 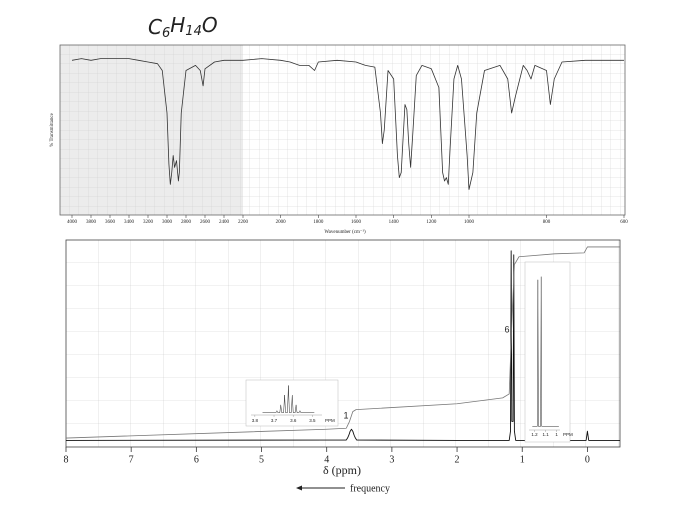 What do you see at coordinates (342, 470) in the screenshot?
I see `x-axis-label: δ (ppm)` at bounding box center [342, 470].